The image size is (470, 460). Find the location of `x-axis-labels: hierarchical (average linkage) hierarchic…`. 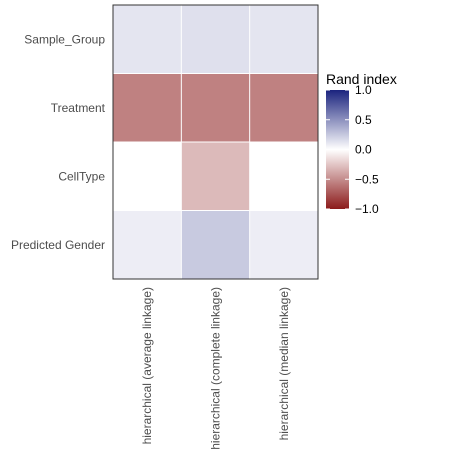

x-axis-labels: hierarchical (average linkage) hierarchic… is located at coordinates (215, 368).